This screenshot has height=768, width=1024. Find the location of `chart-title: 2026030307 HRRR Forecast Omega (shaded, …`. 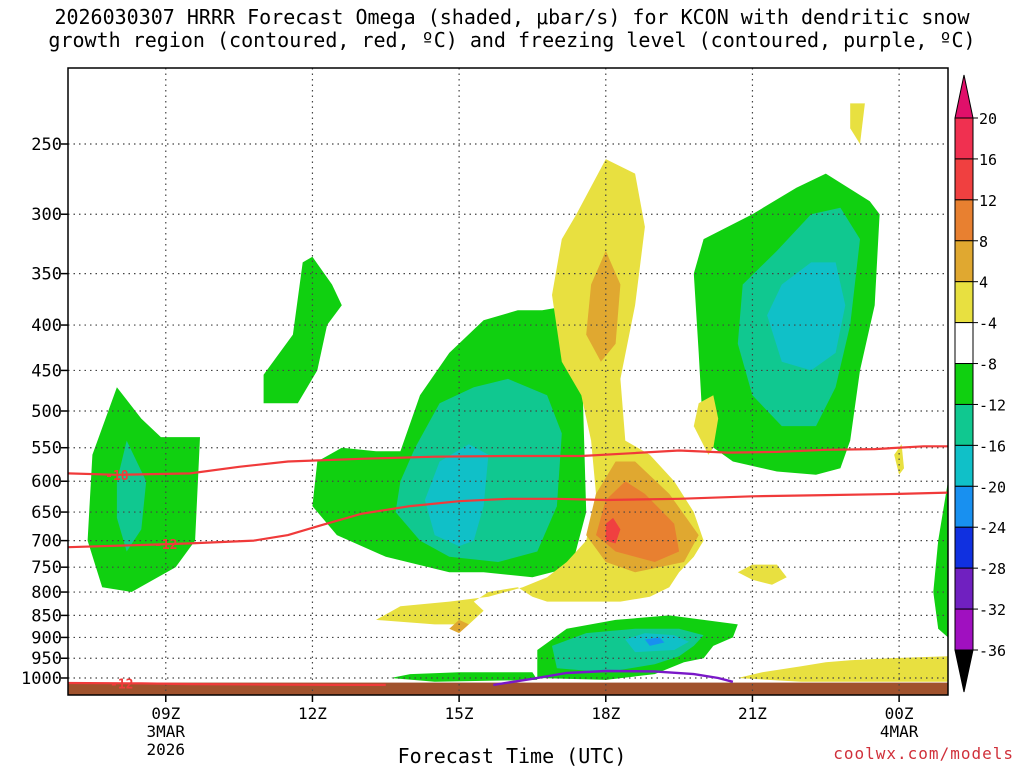

chart-title: 2026030307 HRRR Forecast Omega (shaded, … is located at coordinates (512, 28).